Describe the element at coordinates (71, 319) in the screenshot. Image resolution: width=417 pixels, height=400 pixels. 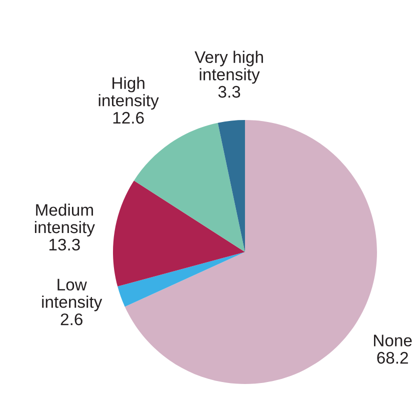
I see `data-label: 2.6` at that location.